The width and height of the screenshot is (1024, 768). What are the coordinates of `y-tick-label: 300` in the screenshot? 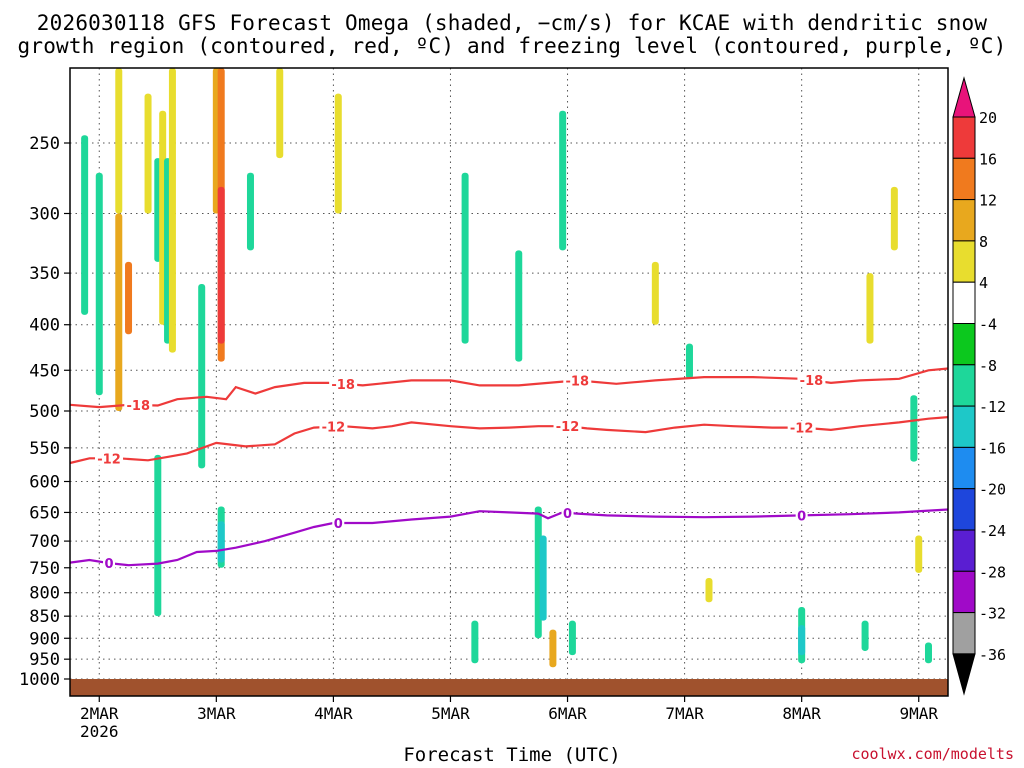 It's located at (44, 214).